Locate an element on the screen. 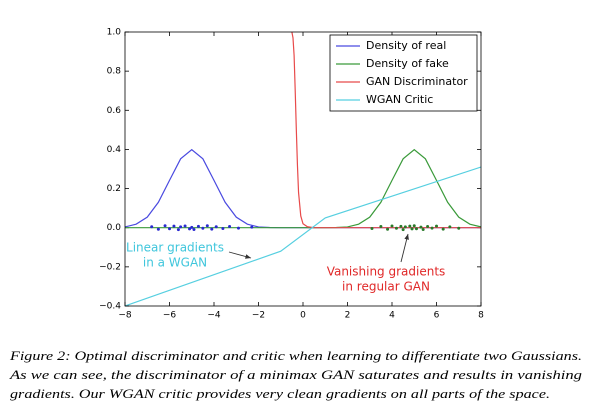 The image size is (598, 419). annotation: Linear gradients is located at coordinates (175, 248).